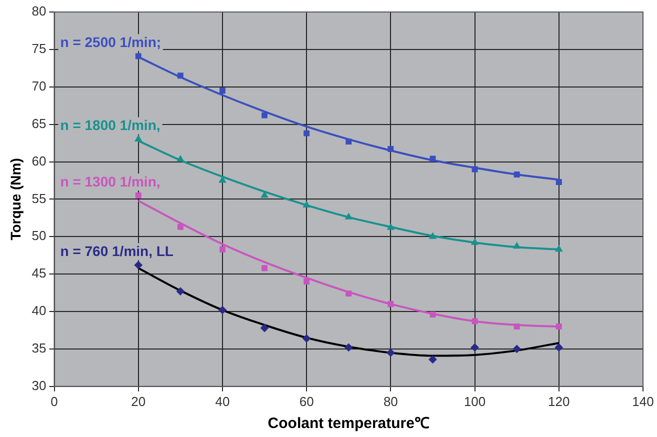 This screenshot has width=657, height=437. Describe the element at coordinates (559, 401) in the screenshot. I see `x-tick-label: 120` at that location.